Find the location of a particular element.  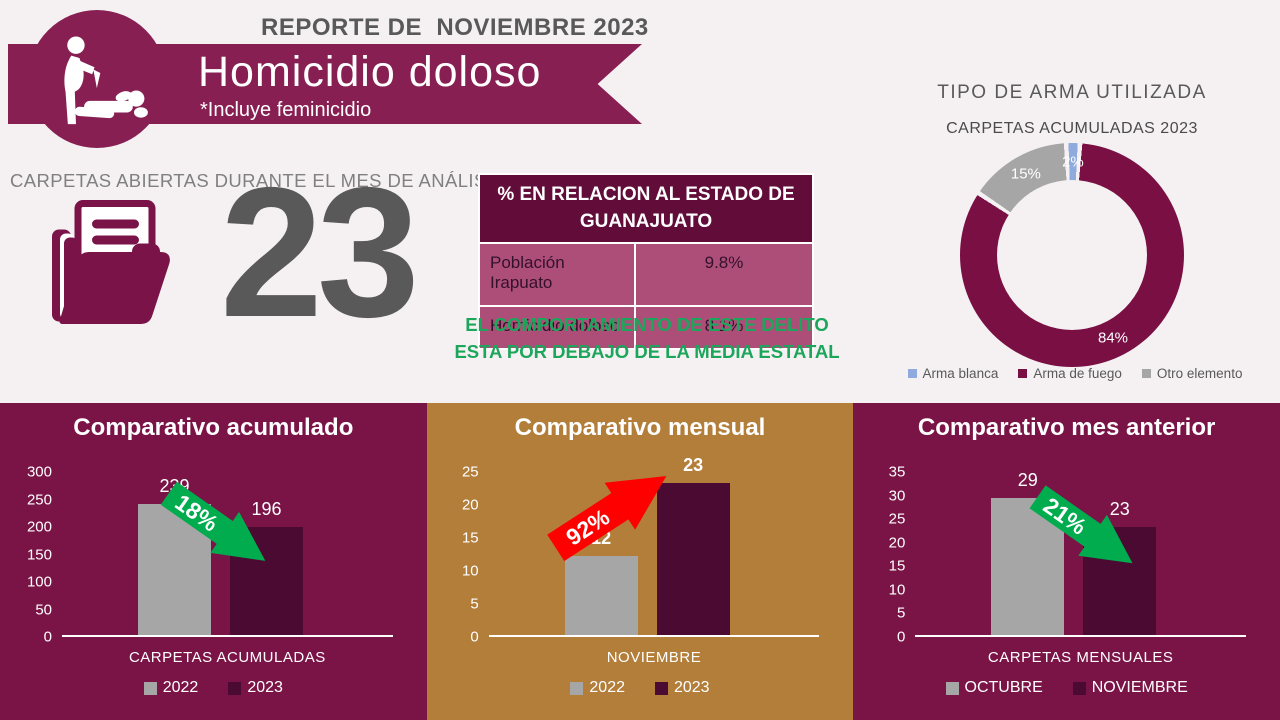

x-axis-label: CARPETAS ACUMULADAS is located at coordinates (227, 657).